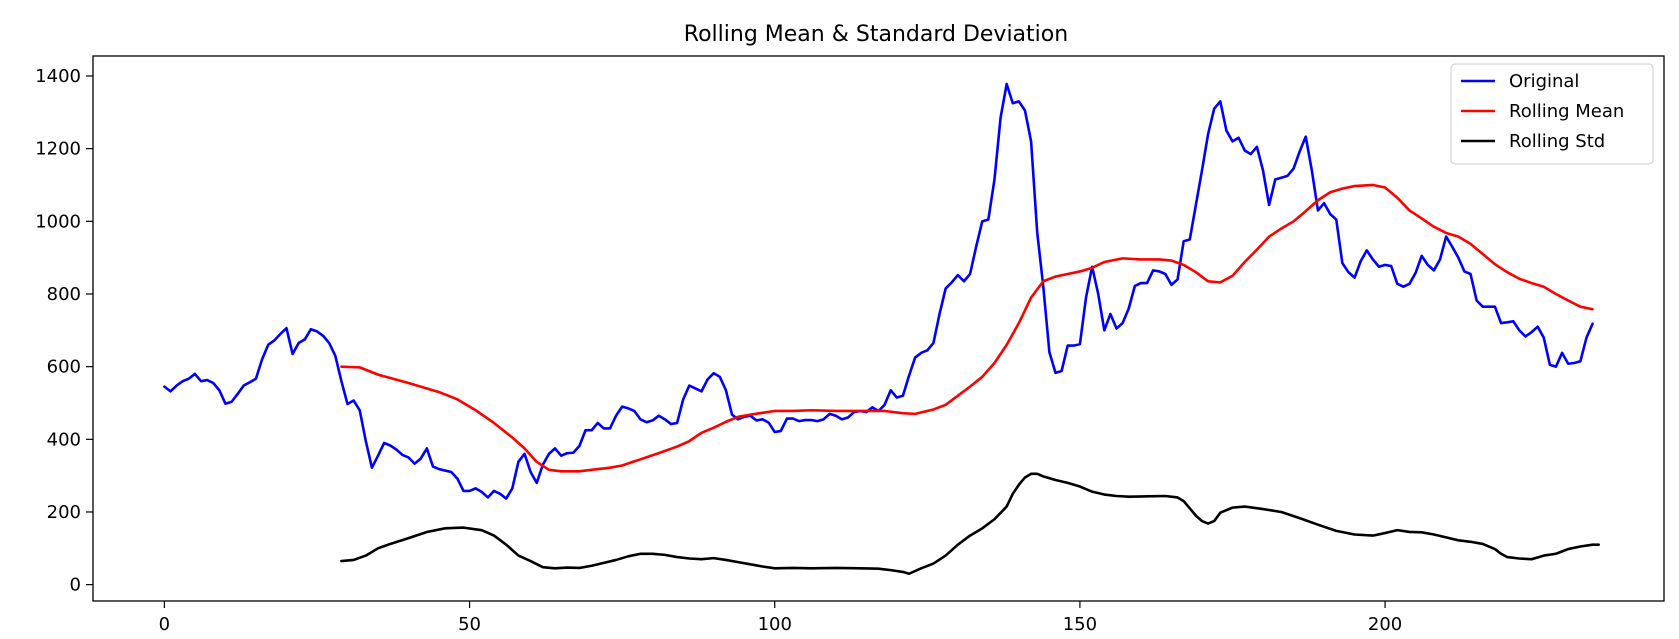  Describe the element at coordinates (58, 221) in the screenshot. I see `y-tick-label: 1000` at that location.